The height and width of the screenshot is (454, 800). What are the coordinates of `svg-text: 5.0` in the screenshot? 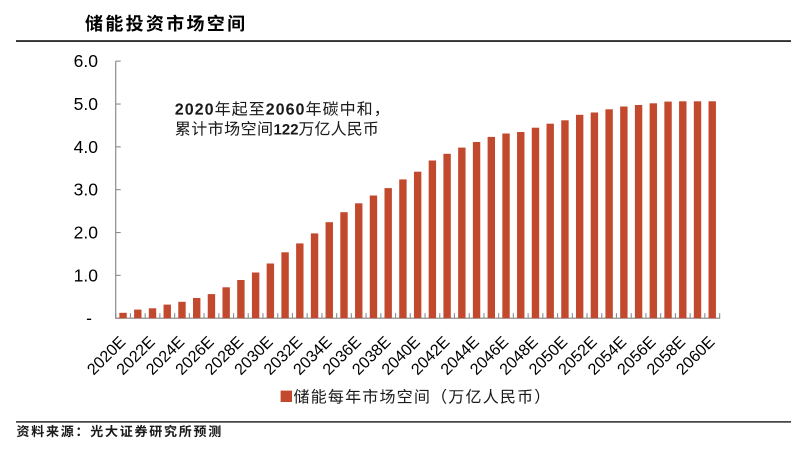 It's located at (86, 104).